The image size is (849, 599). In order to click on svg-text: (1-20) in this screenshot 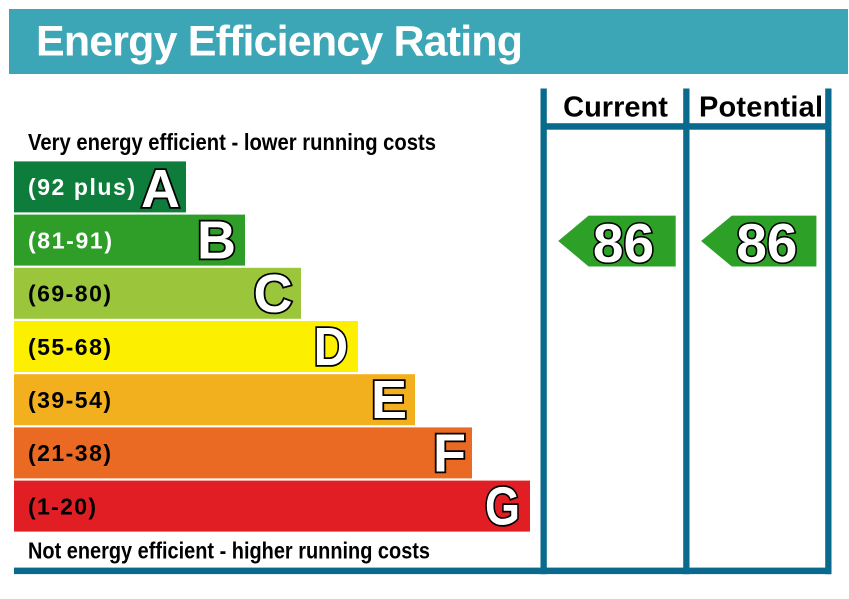, I will do `click(62, 506)`.